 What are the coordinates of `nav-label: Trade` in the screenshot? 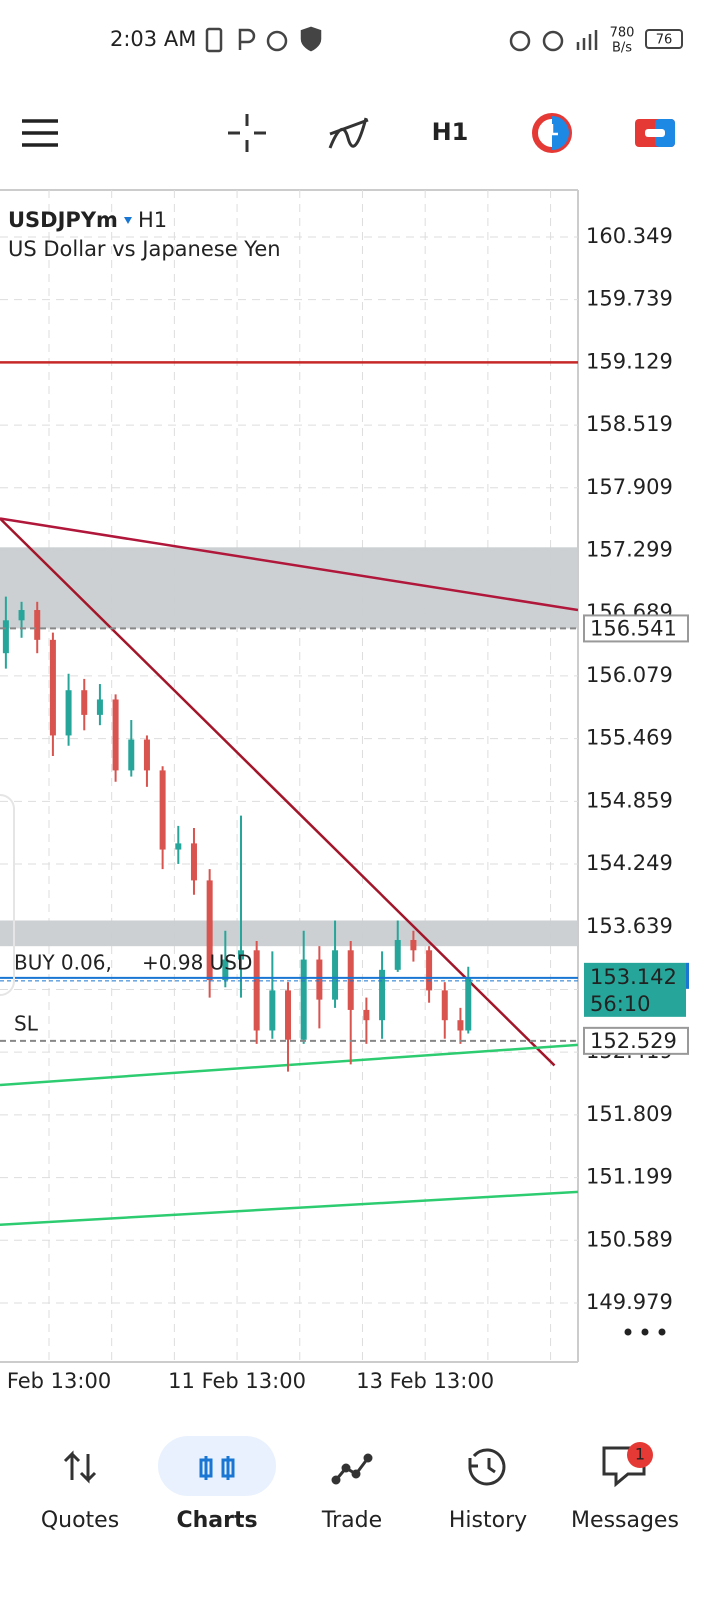 It's located at (351, 1520).